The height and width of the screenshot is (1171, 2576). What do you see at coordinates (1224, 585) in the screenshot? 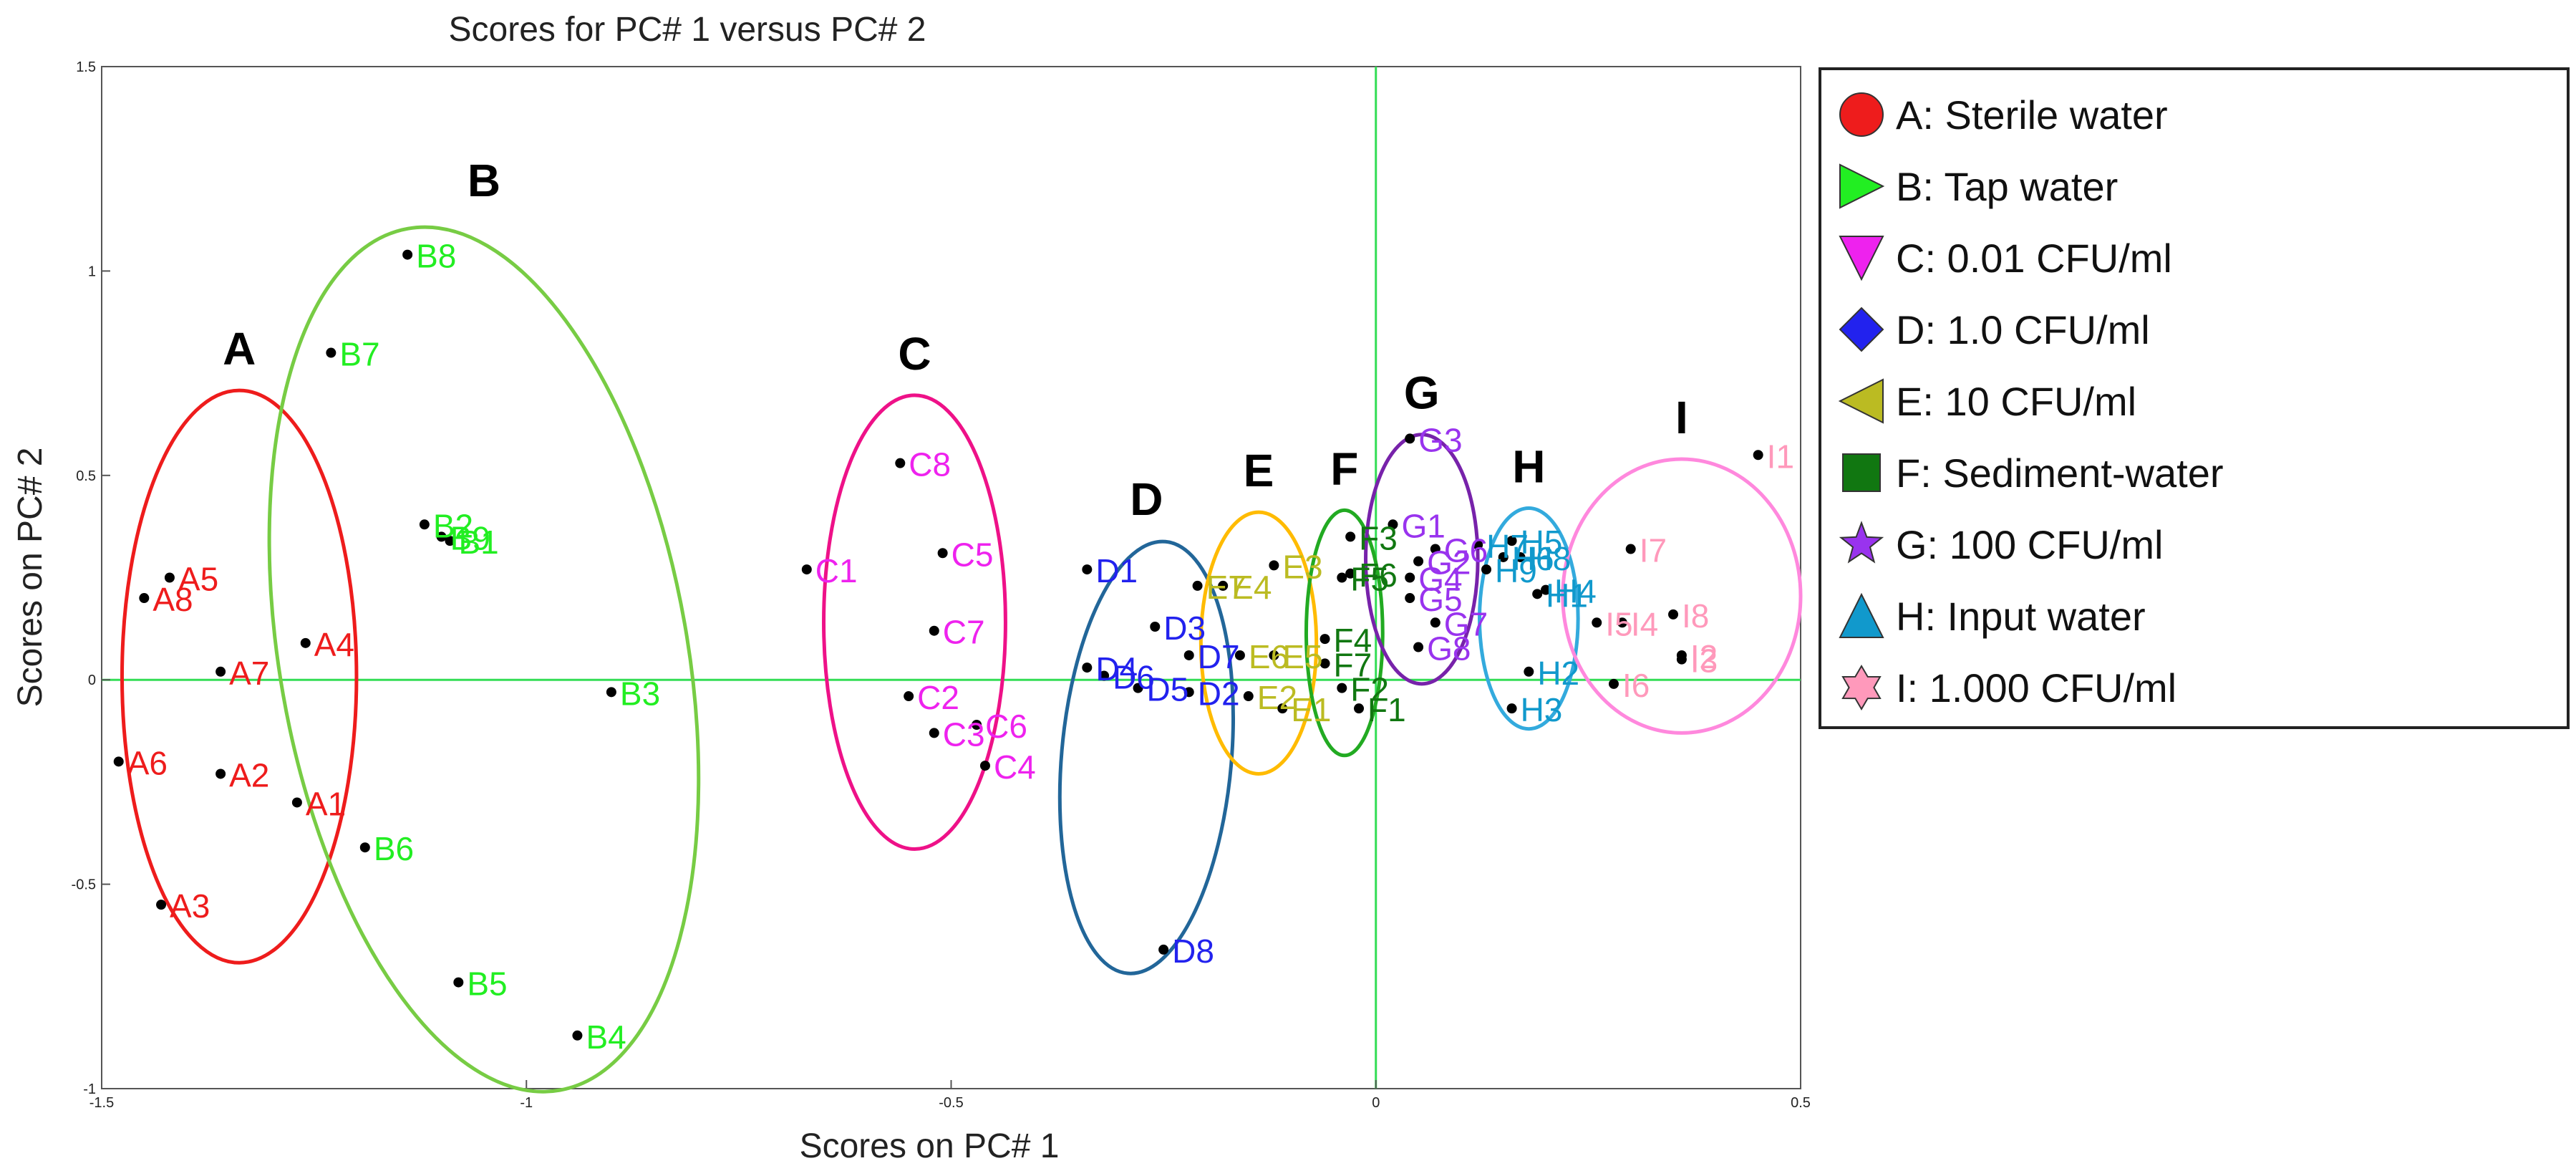
I see `point-e4` at bounding box center [1224, 585].